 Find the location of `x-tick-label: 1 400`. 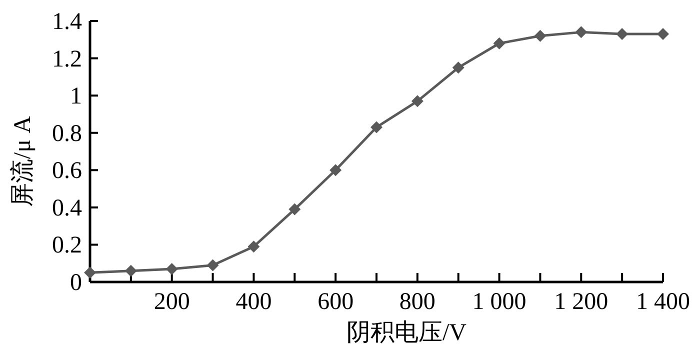

x-tick-label: 1 400 is located at coordinates (663, 302).